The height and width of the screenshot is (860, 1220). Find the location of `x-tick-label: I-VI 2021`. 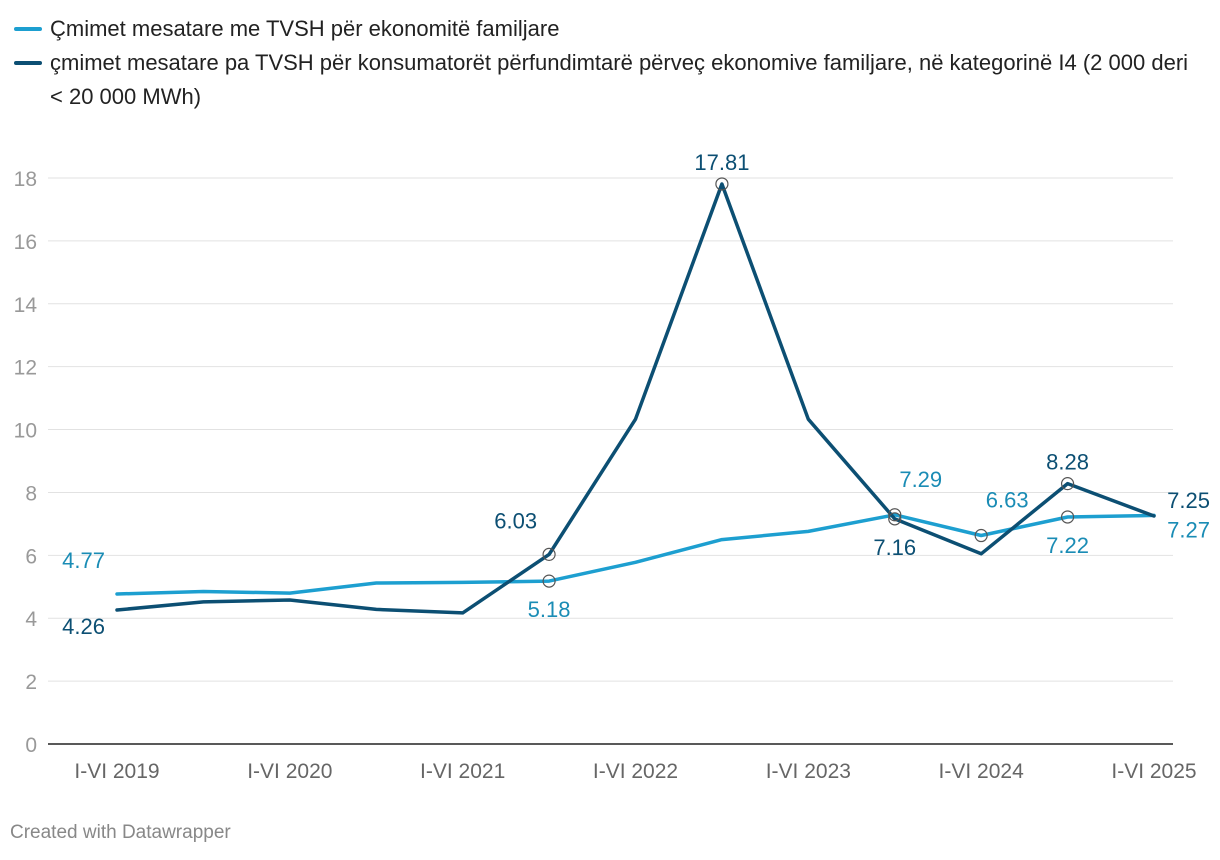

x-tick-label: I-VI 2021 is located at coordinates (462, 771).